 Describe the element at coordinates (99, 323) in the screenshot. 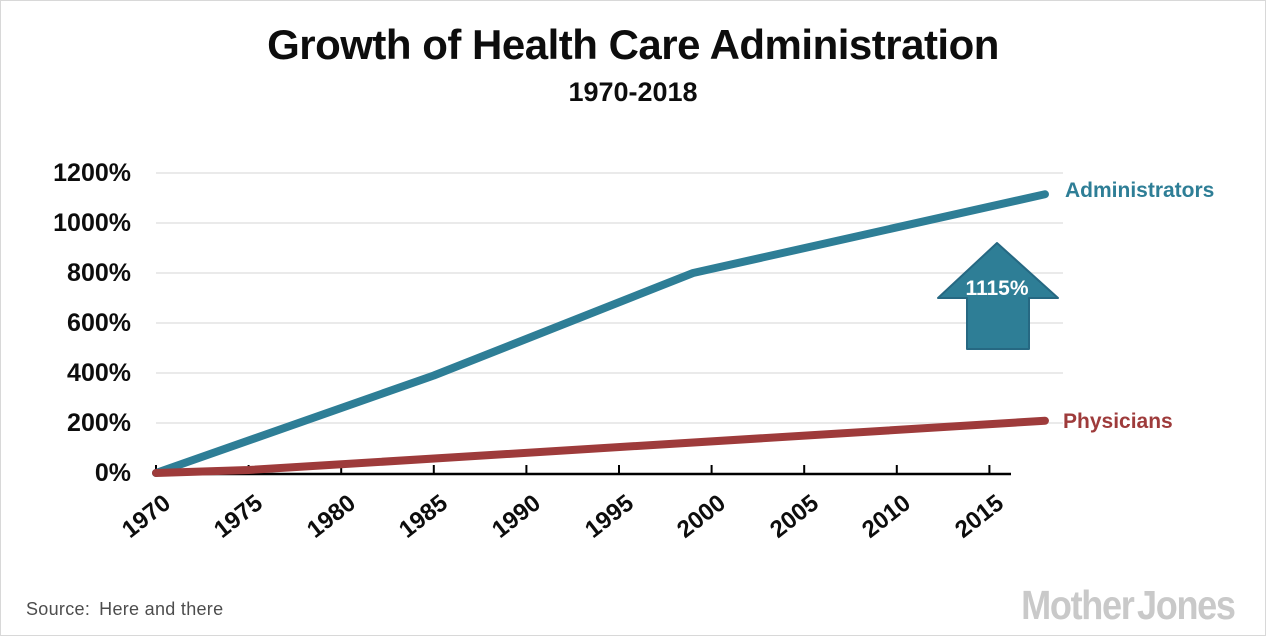

I see `y-tick-label-600: 600%` at that location.